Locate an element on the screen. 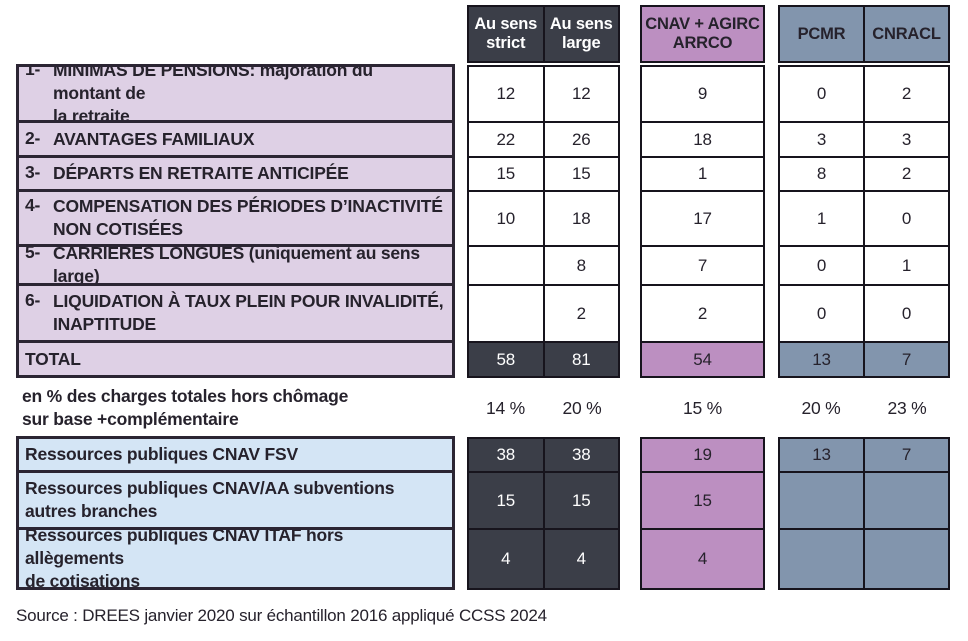 Image resolution: width=968 pixels, height=641 pixels. row-label-text: Ressources publiques CNAV FSV is located at coordinates (161, 454).